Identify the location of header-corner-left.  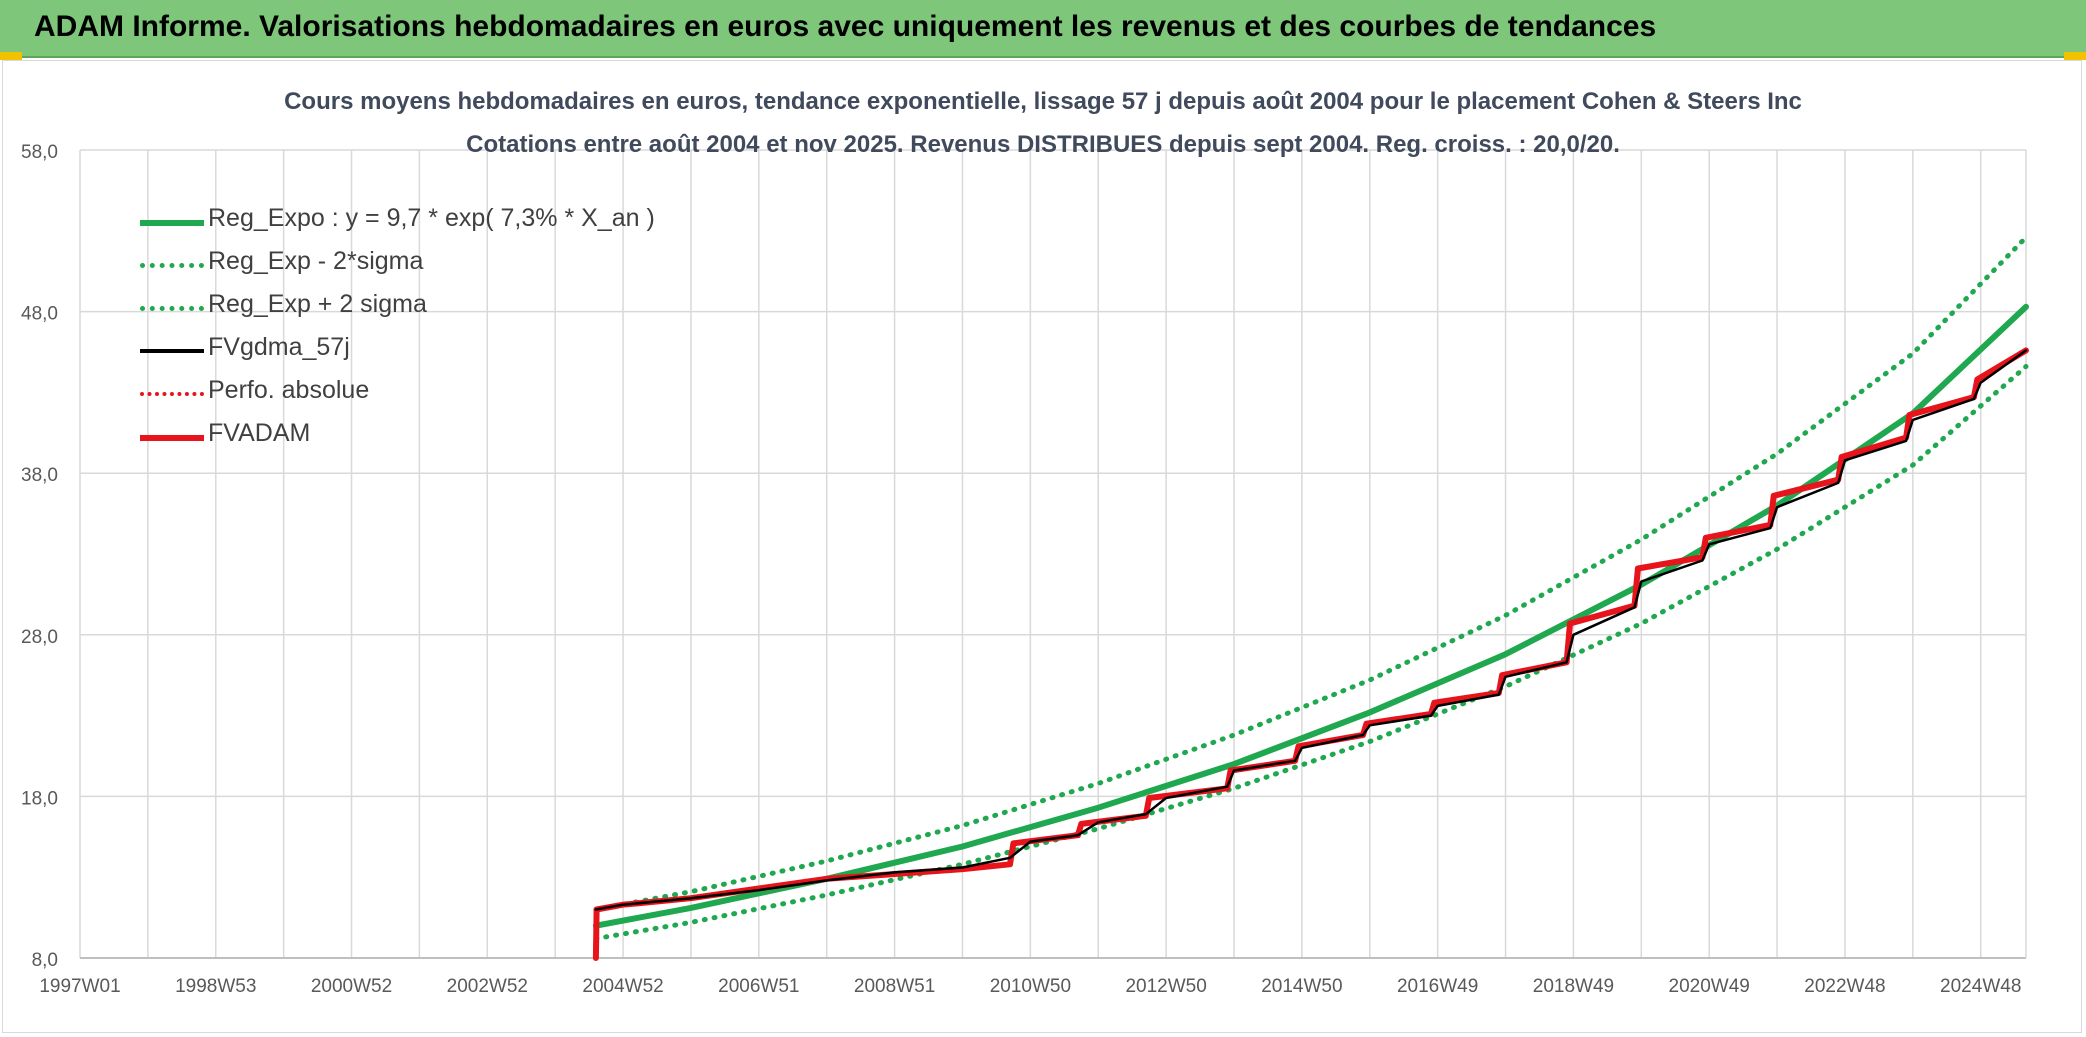
(11, 56).